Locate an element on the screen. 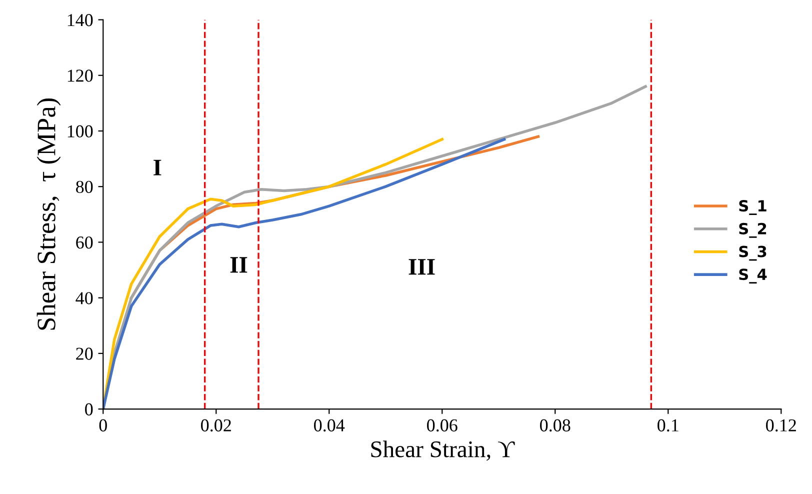 The image size is (812, 494). x-tick-label: 0.1 is located at coordinates (668, 425).